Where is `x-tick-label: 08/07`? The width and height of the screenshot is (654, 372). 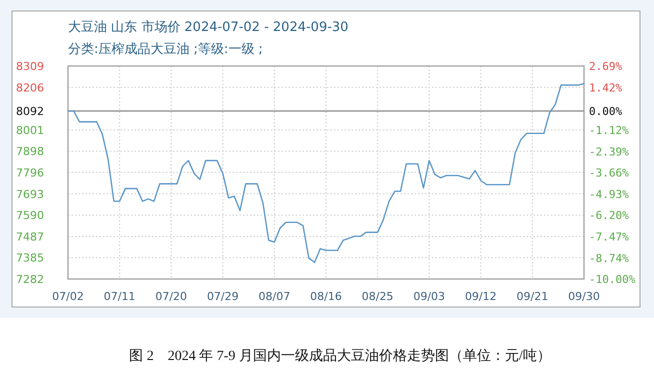 x-tick-label: 08/07 is located at coordinates (274, 296).